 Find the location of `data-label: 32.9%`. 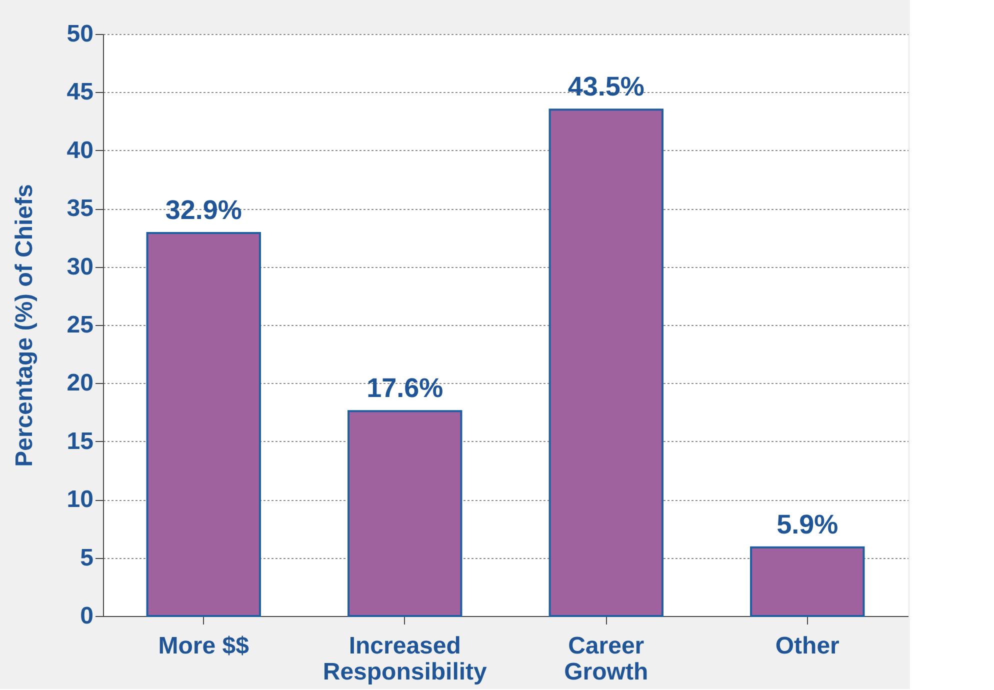

data-label: 32.9% is located at coordinates (203, 210).